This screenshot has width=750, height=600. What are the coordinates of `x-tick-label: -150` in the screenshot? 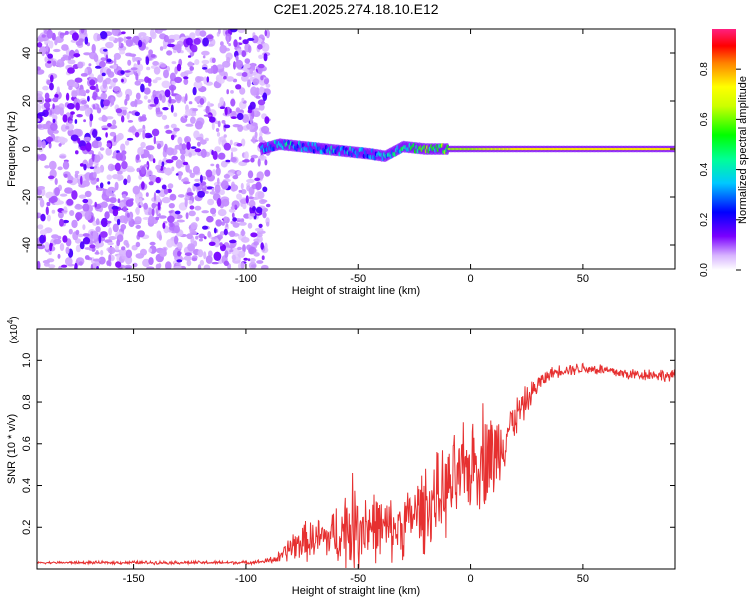 It's located at (134, 279).